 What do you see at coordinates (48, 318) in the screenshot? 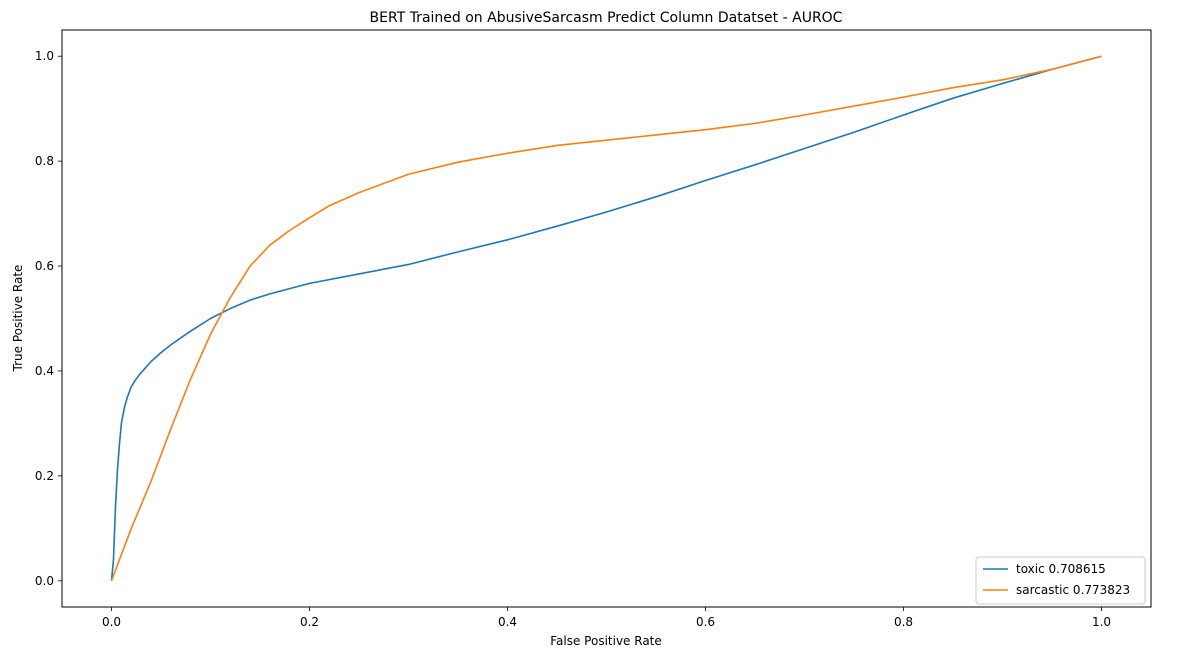
I see `y-axis-ticks: 0.0 0.2 0.4 0.6 0.8 1.0` at bounding box center [48, 318].